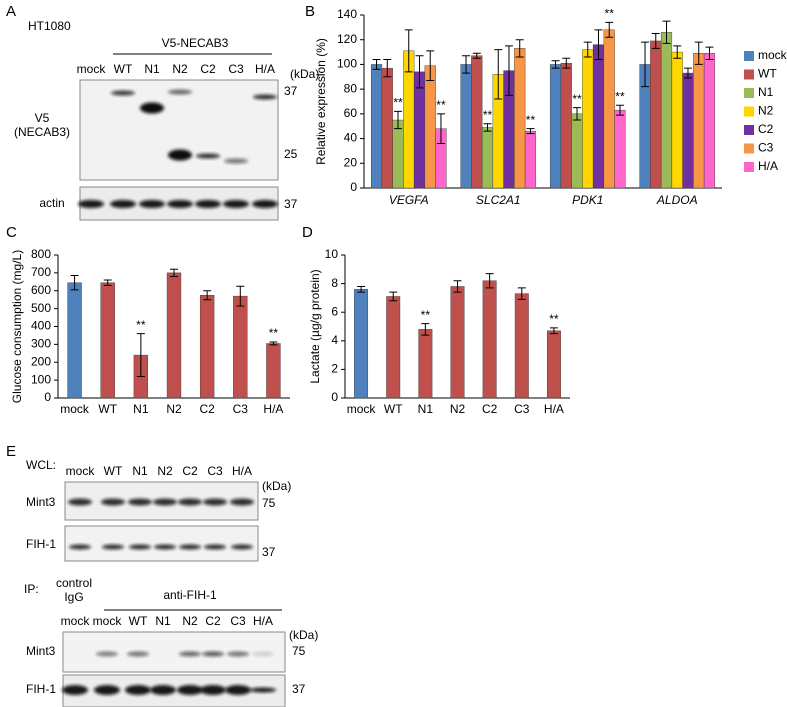 Image resolution: width=787 pixels, height=707 pixels. I want to click on y-tick-label: 500, so click(41, 308).